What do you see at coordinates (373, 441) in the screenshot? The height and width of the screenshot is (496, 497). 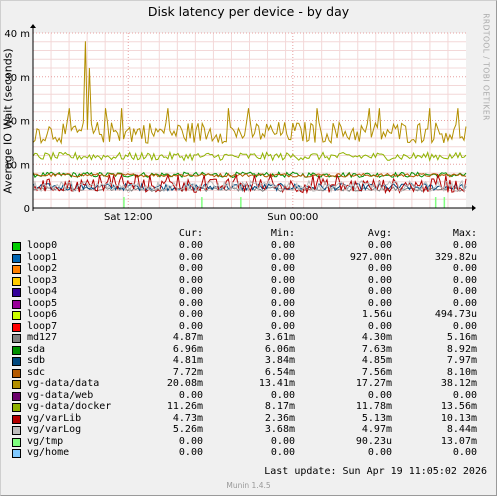 I see `legend-value-avg: 90.23u` at bounding box center [373, 441].